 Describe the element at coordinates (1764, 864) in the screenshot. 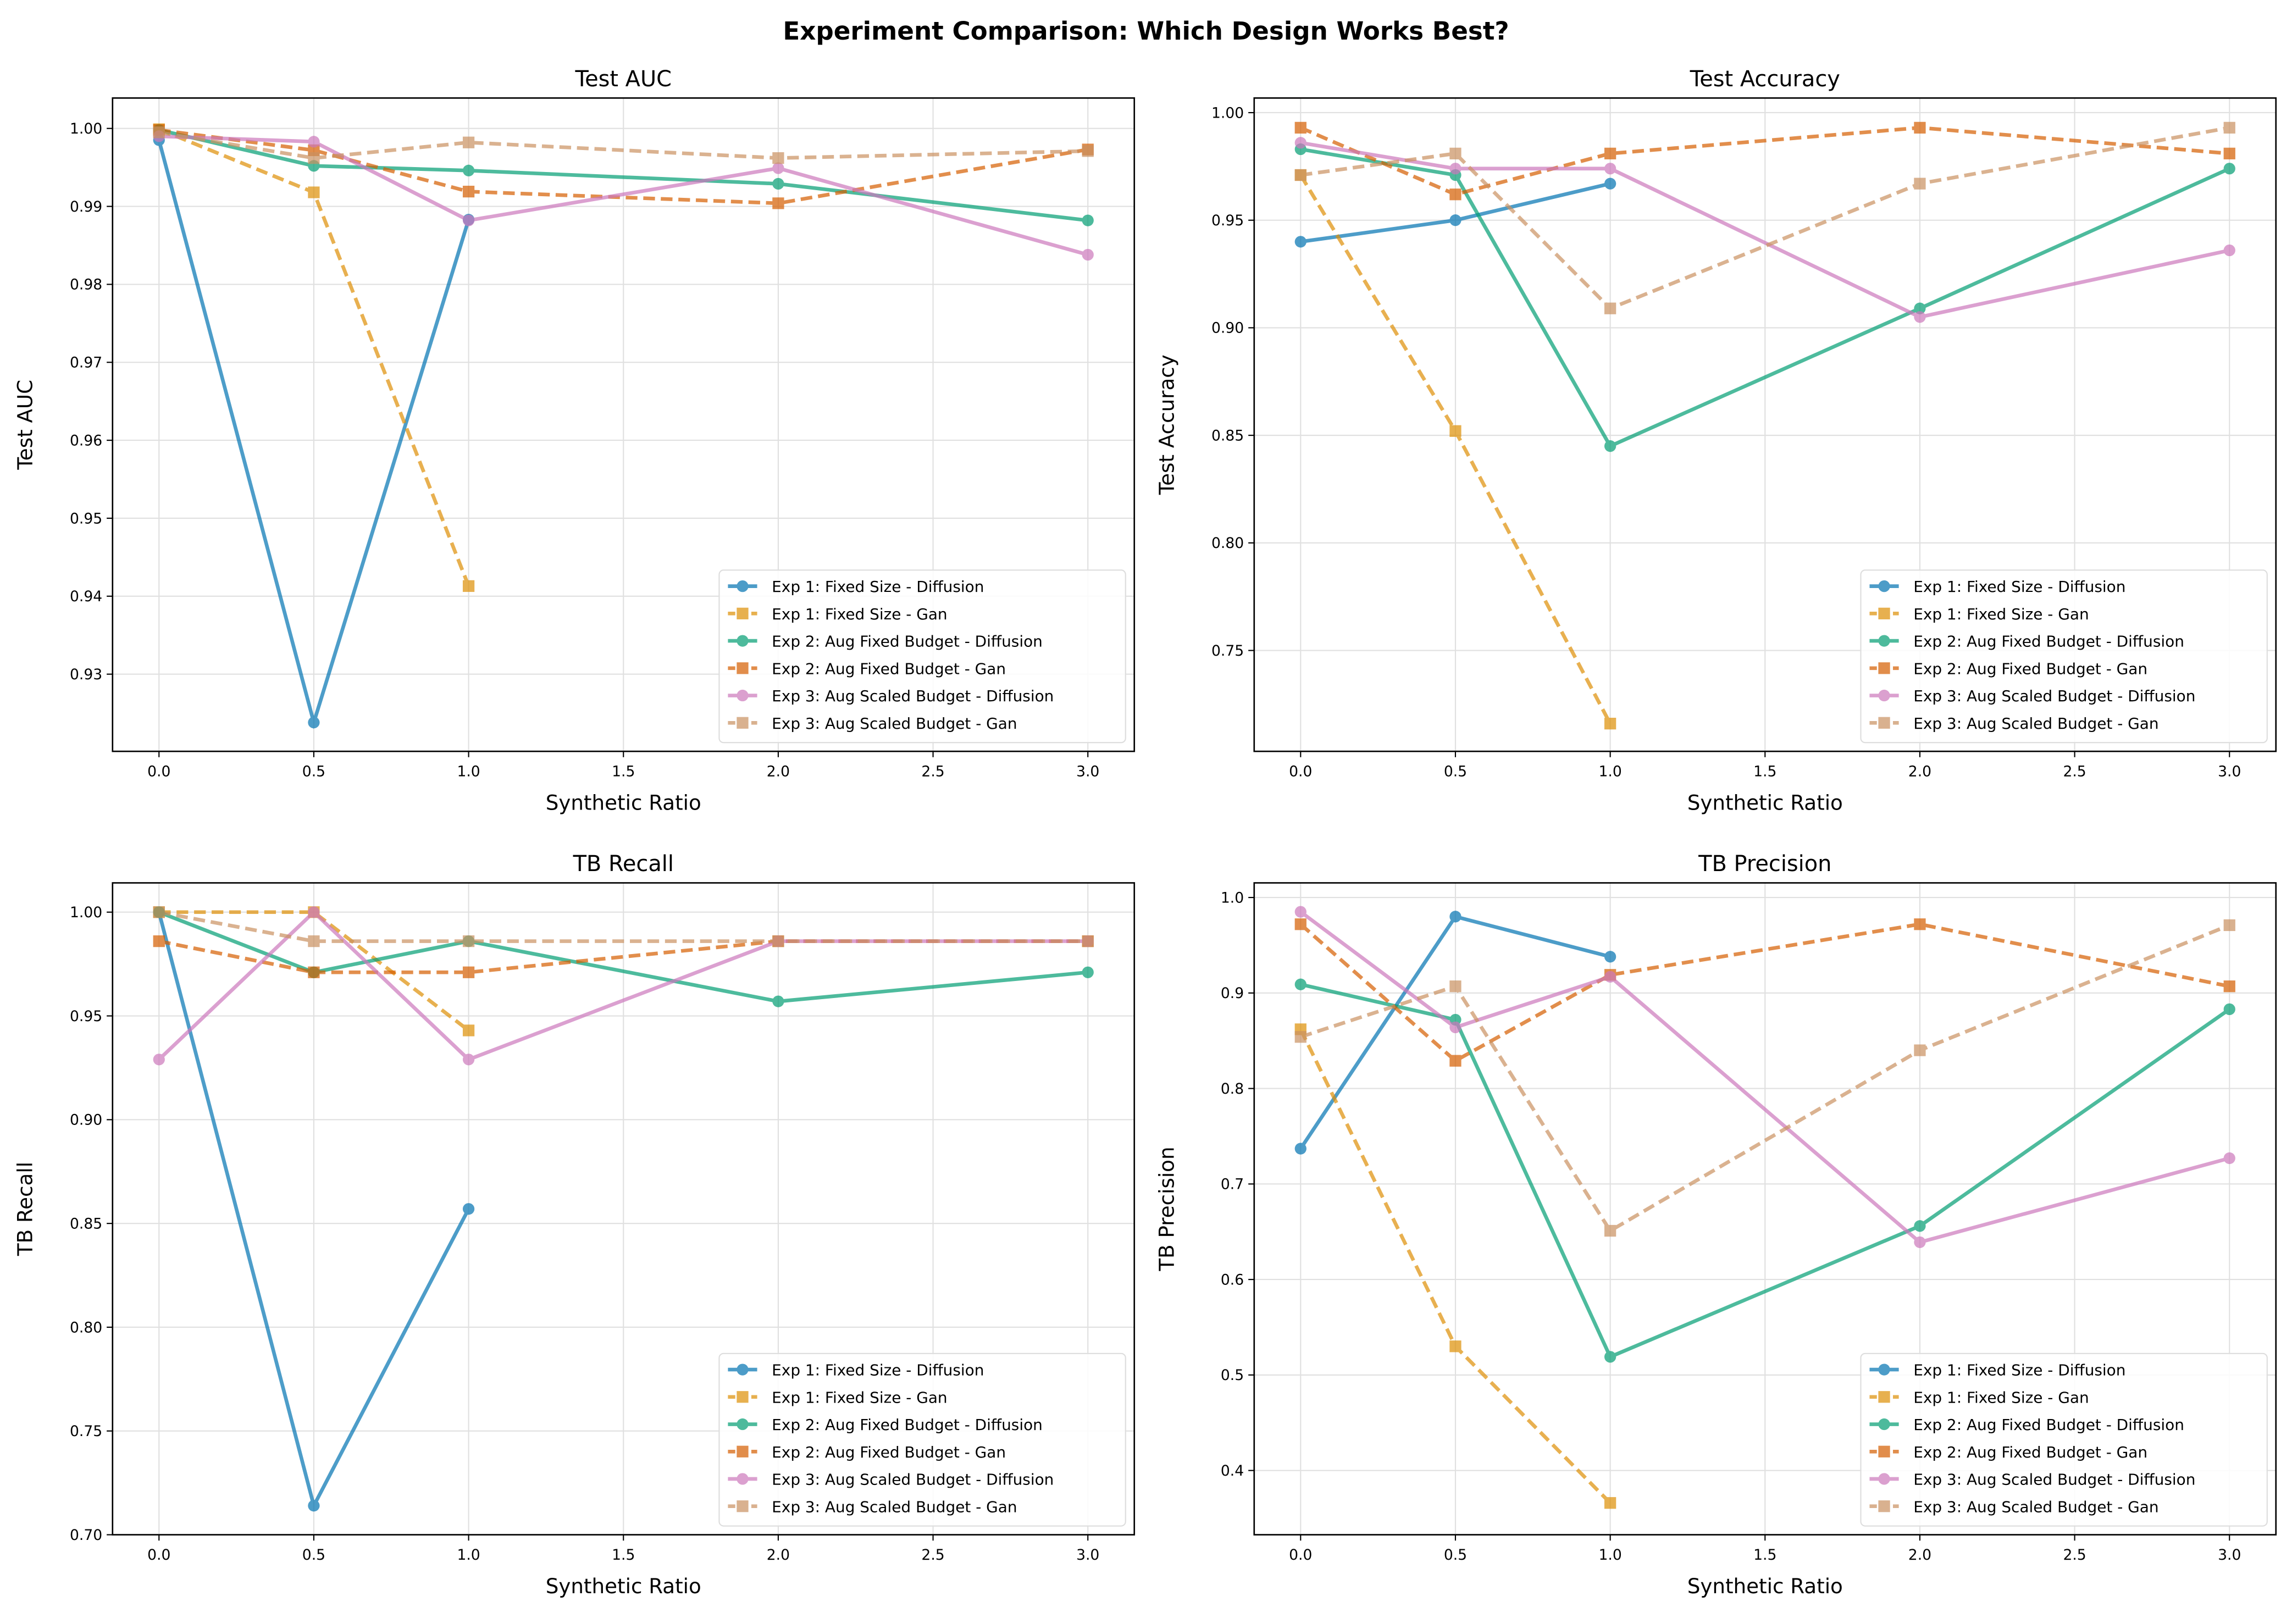

I see `subplot-title: TB Precision` at that location.